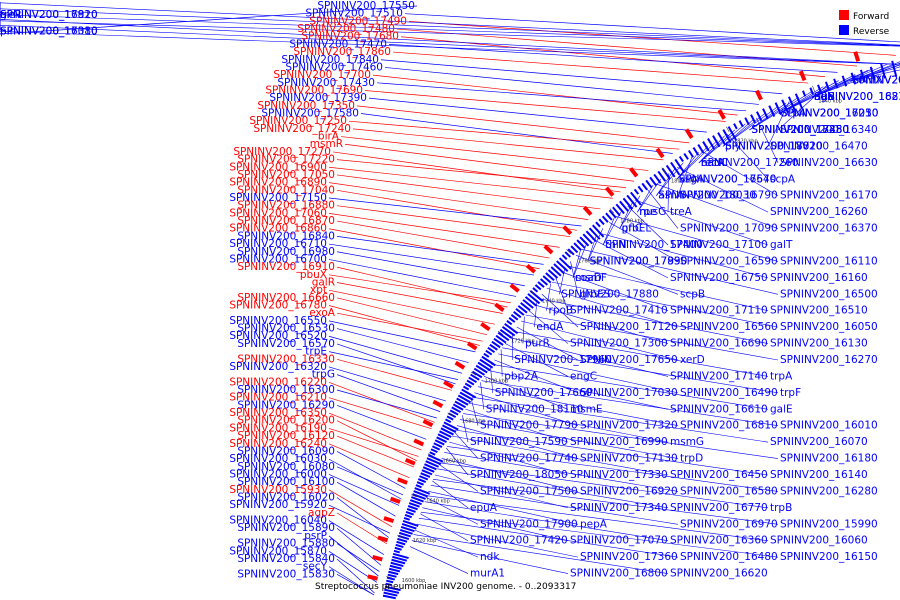 The image size is (900, 600). I want to click on gene-label: SPNINV200_17580, so click(310, 114).